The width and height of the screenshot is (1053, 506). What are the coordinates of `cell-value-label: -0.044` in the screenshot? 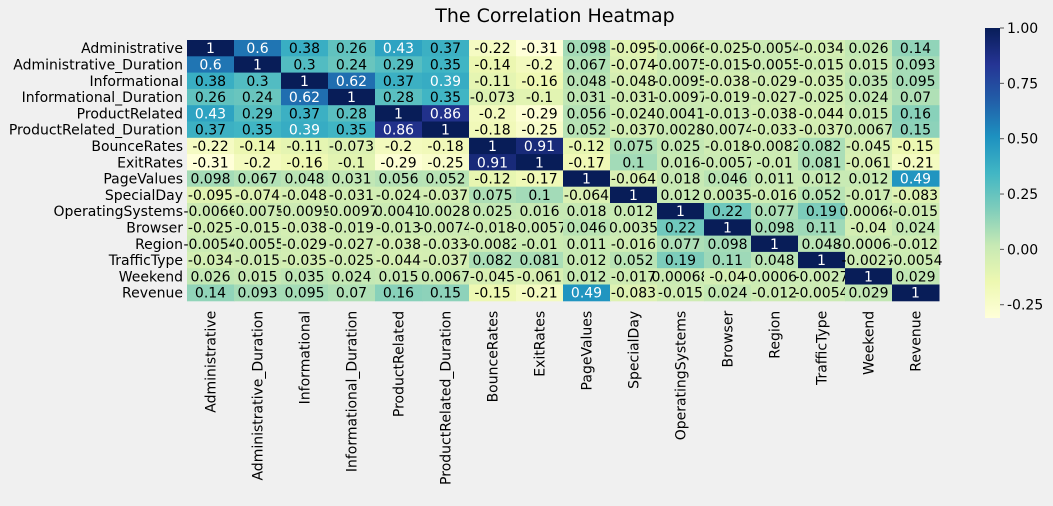 It's located at (821, 114).